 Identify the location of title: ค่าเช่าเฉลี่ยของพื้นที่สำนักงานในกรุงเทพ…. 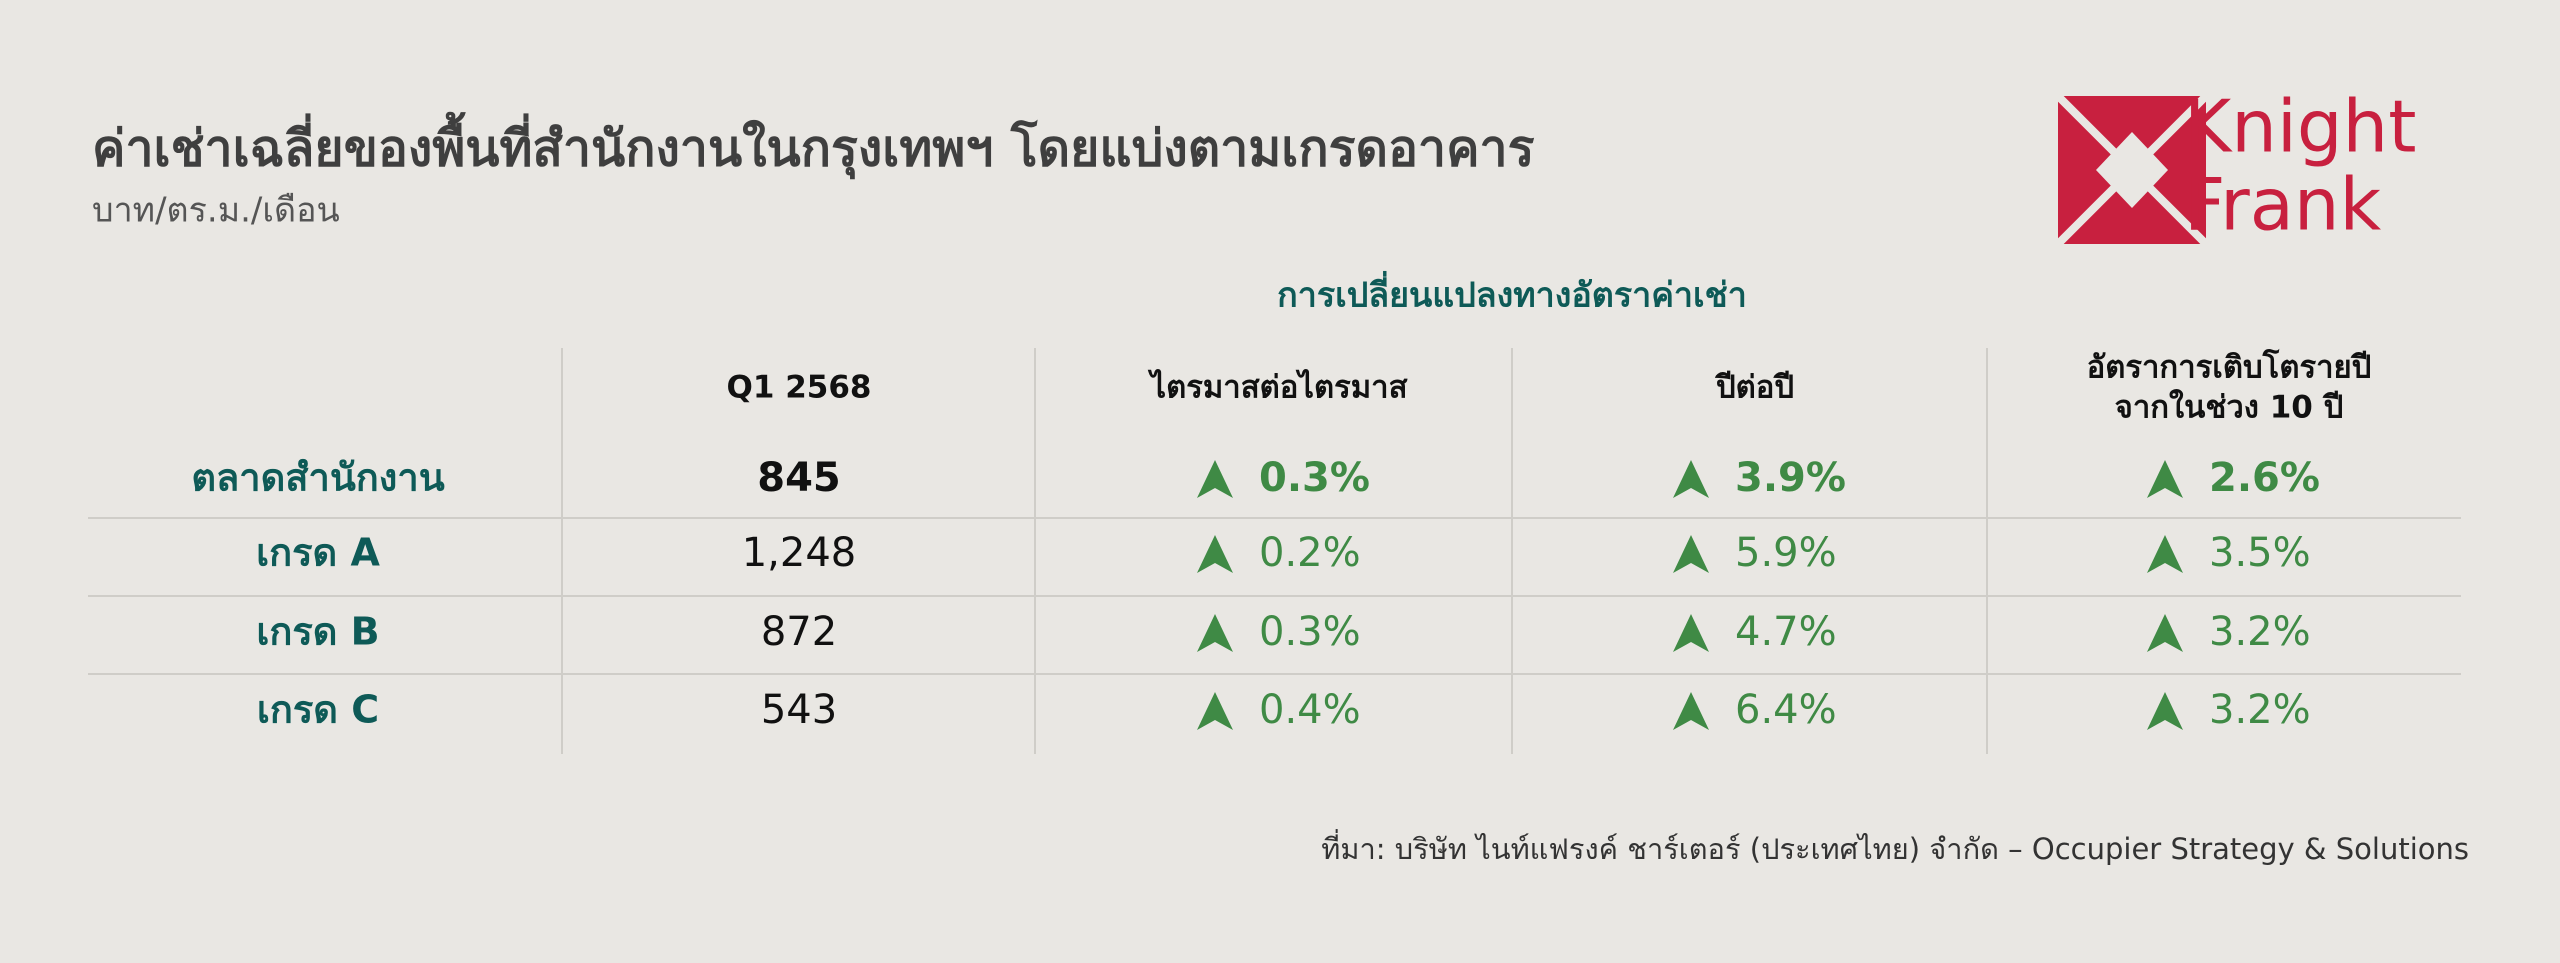
(813, 146).